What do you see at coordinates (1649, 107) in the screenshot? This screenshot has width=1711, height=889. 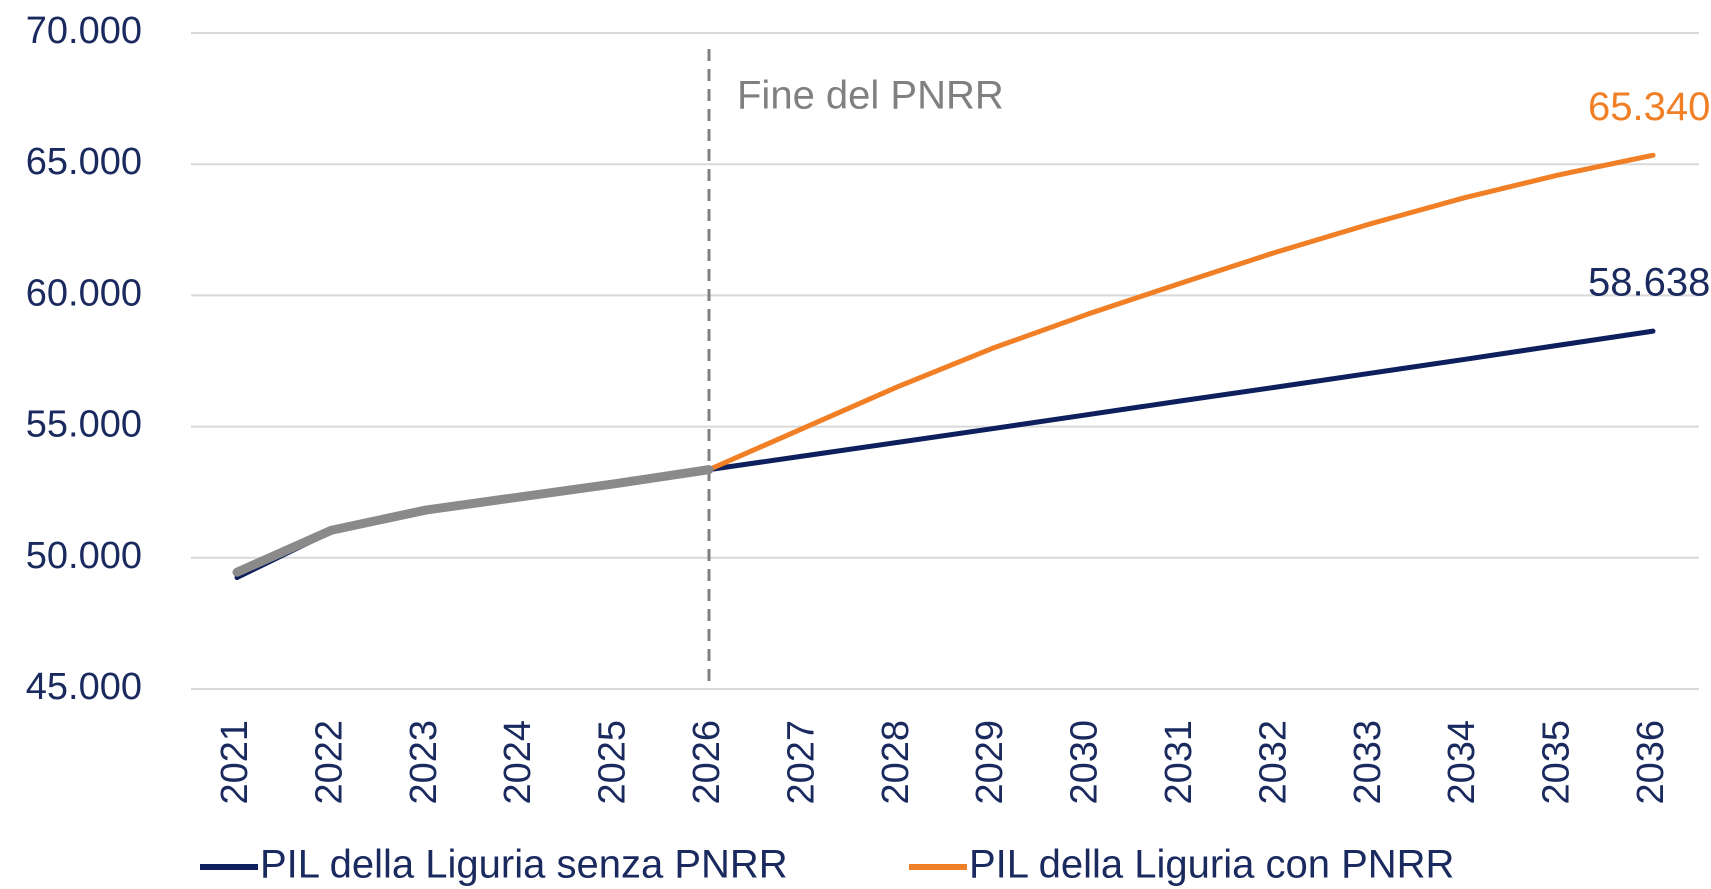 I see `data-label: 65.340` at bounding box center [1649, 107].